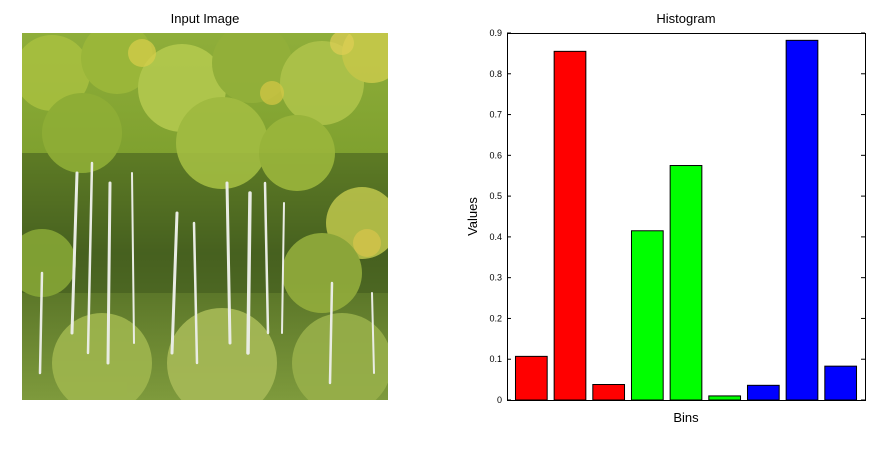 This screenshot has width=884, height=449. Describe the element at coordinates (495, 74) in the screenshot. I see `y-tick-label: 0.8` at that location.